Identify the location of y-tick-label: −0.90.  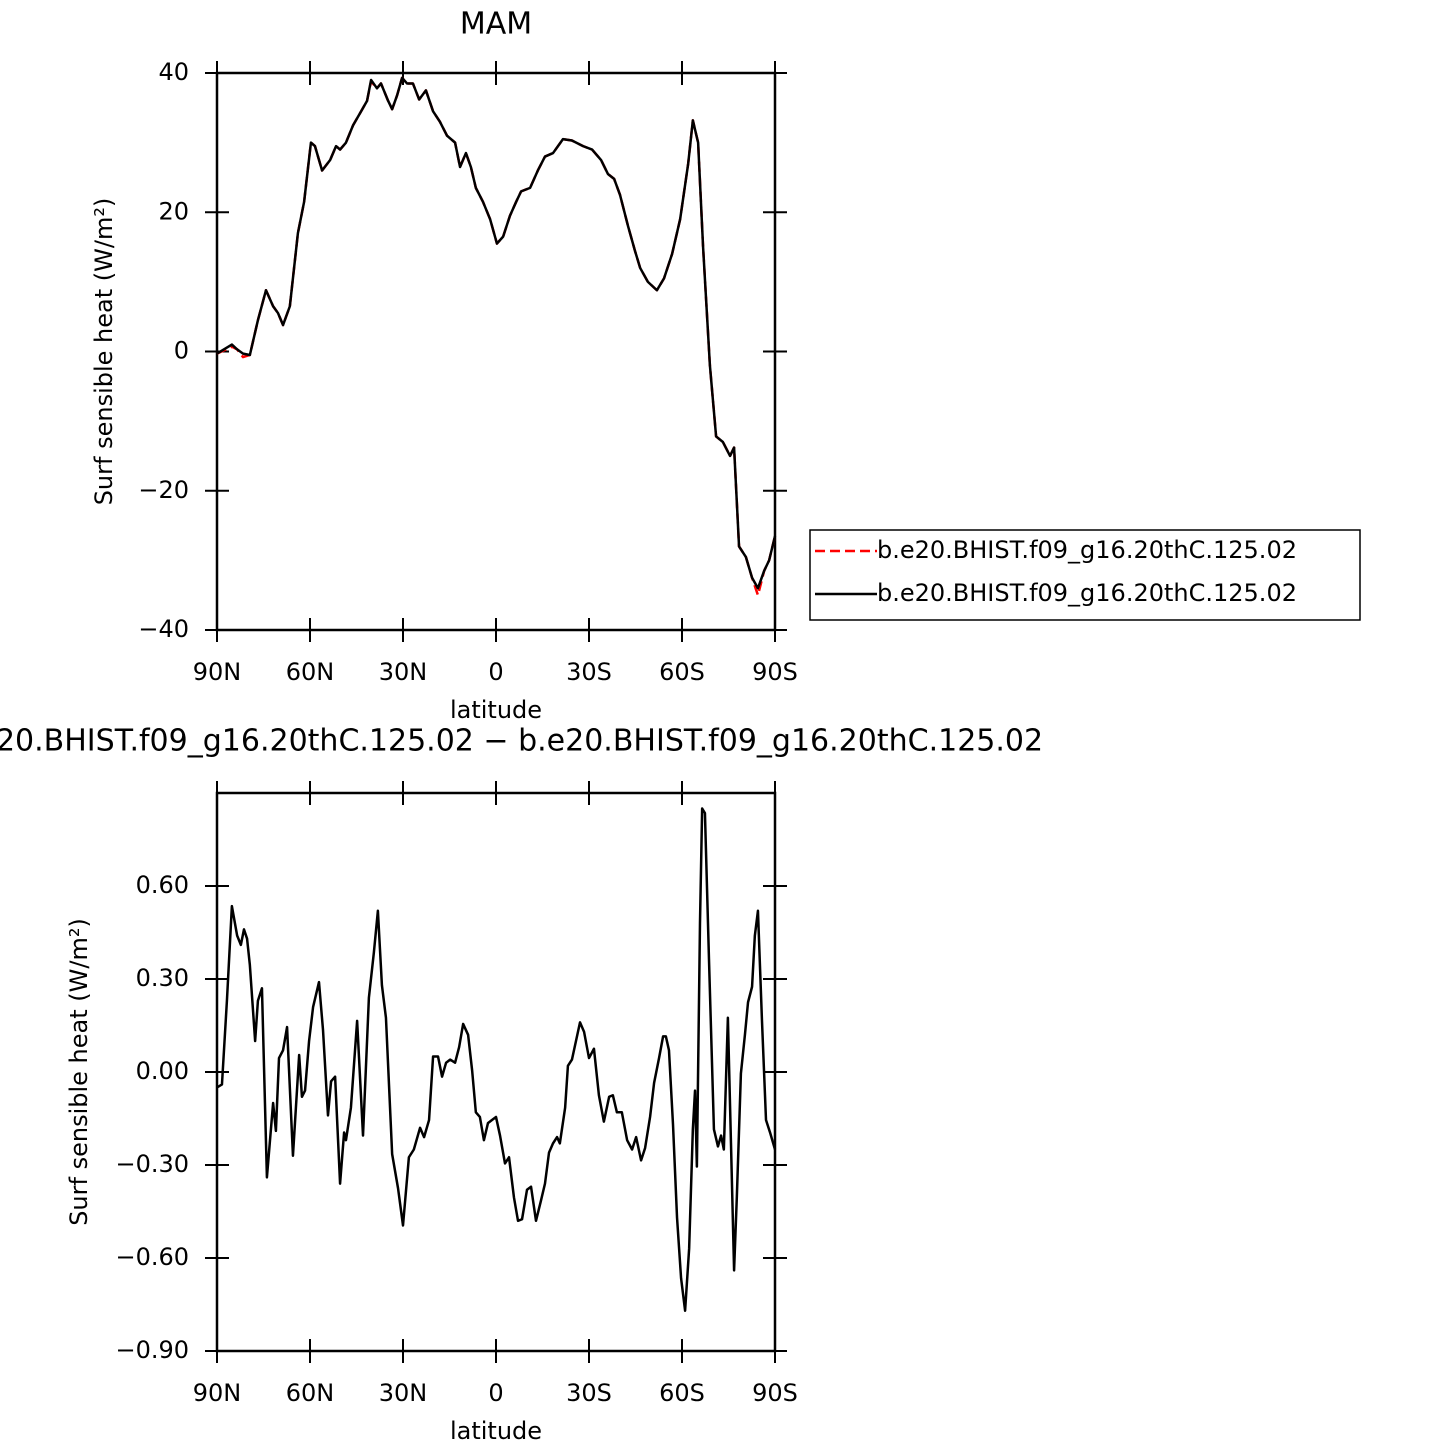
(152, 1350).